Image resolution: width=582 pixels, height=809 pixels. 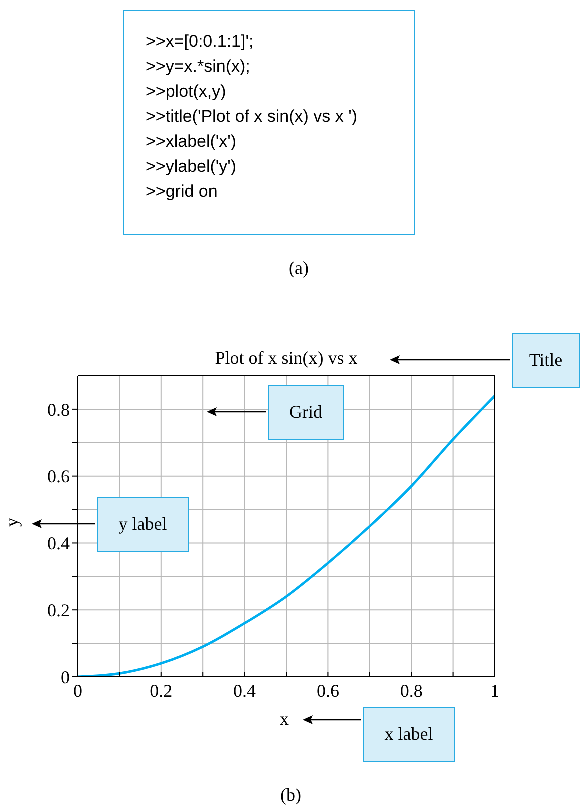 What do you see at coordinates (245, 690) in the screenshot?
I see `x-tick-label: 0.4` at bounding box center [245, 690].